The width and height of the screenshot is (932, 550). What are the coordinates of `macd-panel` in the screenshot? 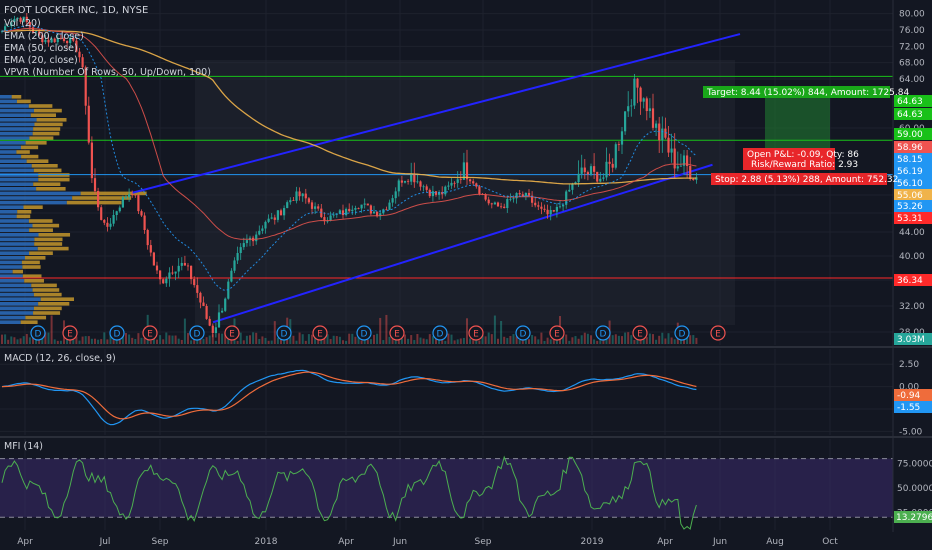 It's located at (446, 392).